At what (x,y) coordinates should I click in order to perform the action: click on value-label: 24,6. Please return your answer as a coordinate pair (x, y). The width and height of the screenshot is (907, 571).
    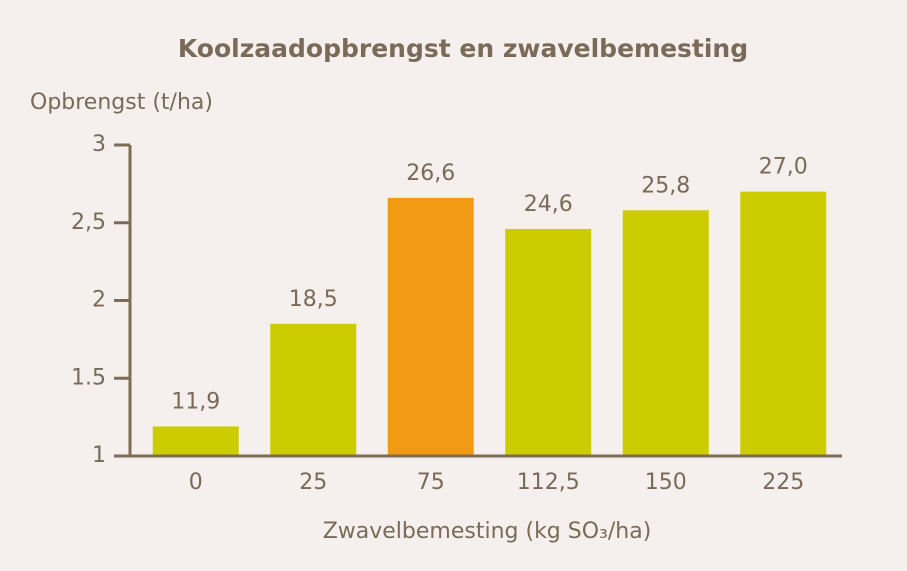
    Looking at the image, I should click on (548, 204).